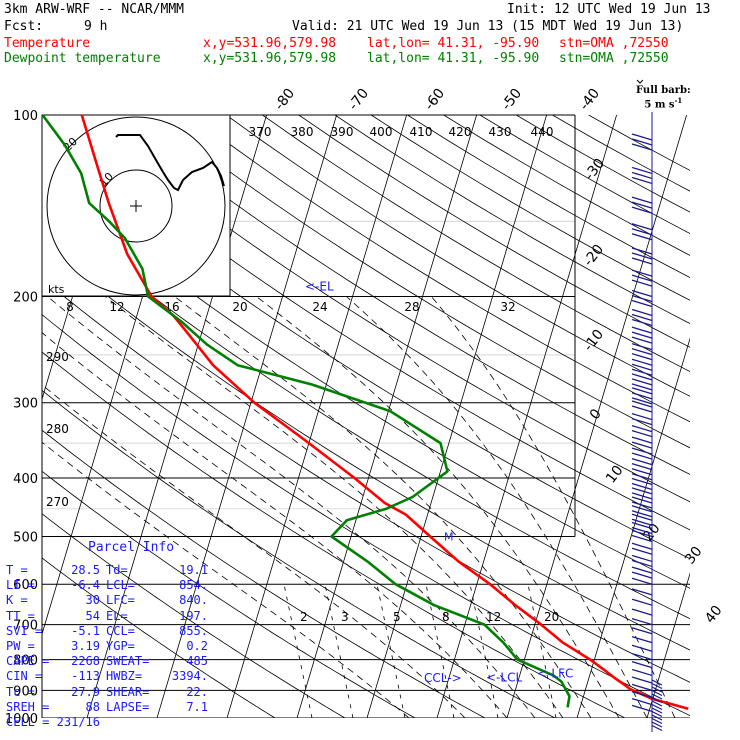  What do you see at coordinates (85, 645) in the screenshot?
I see `parcel-value: 3.19` at bounding box center [85, 645].